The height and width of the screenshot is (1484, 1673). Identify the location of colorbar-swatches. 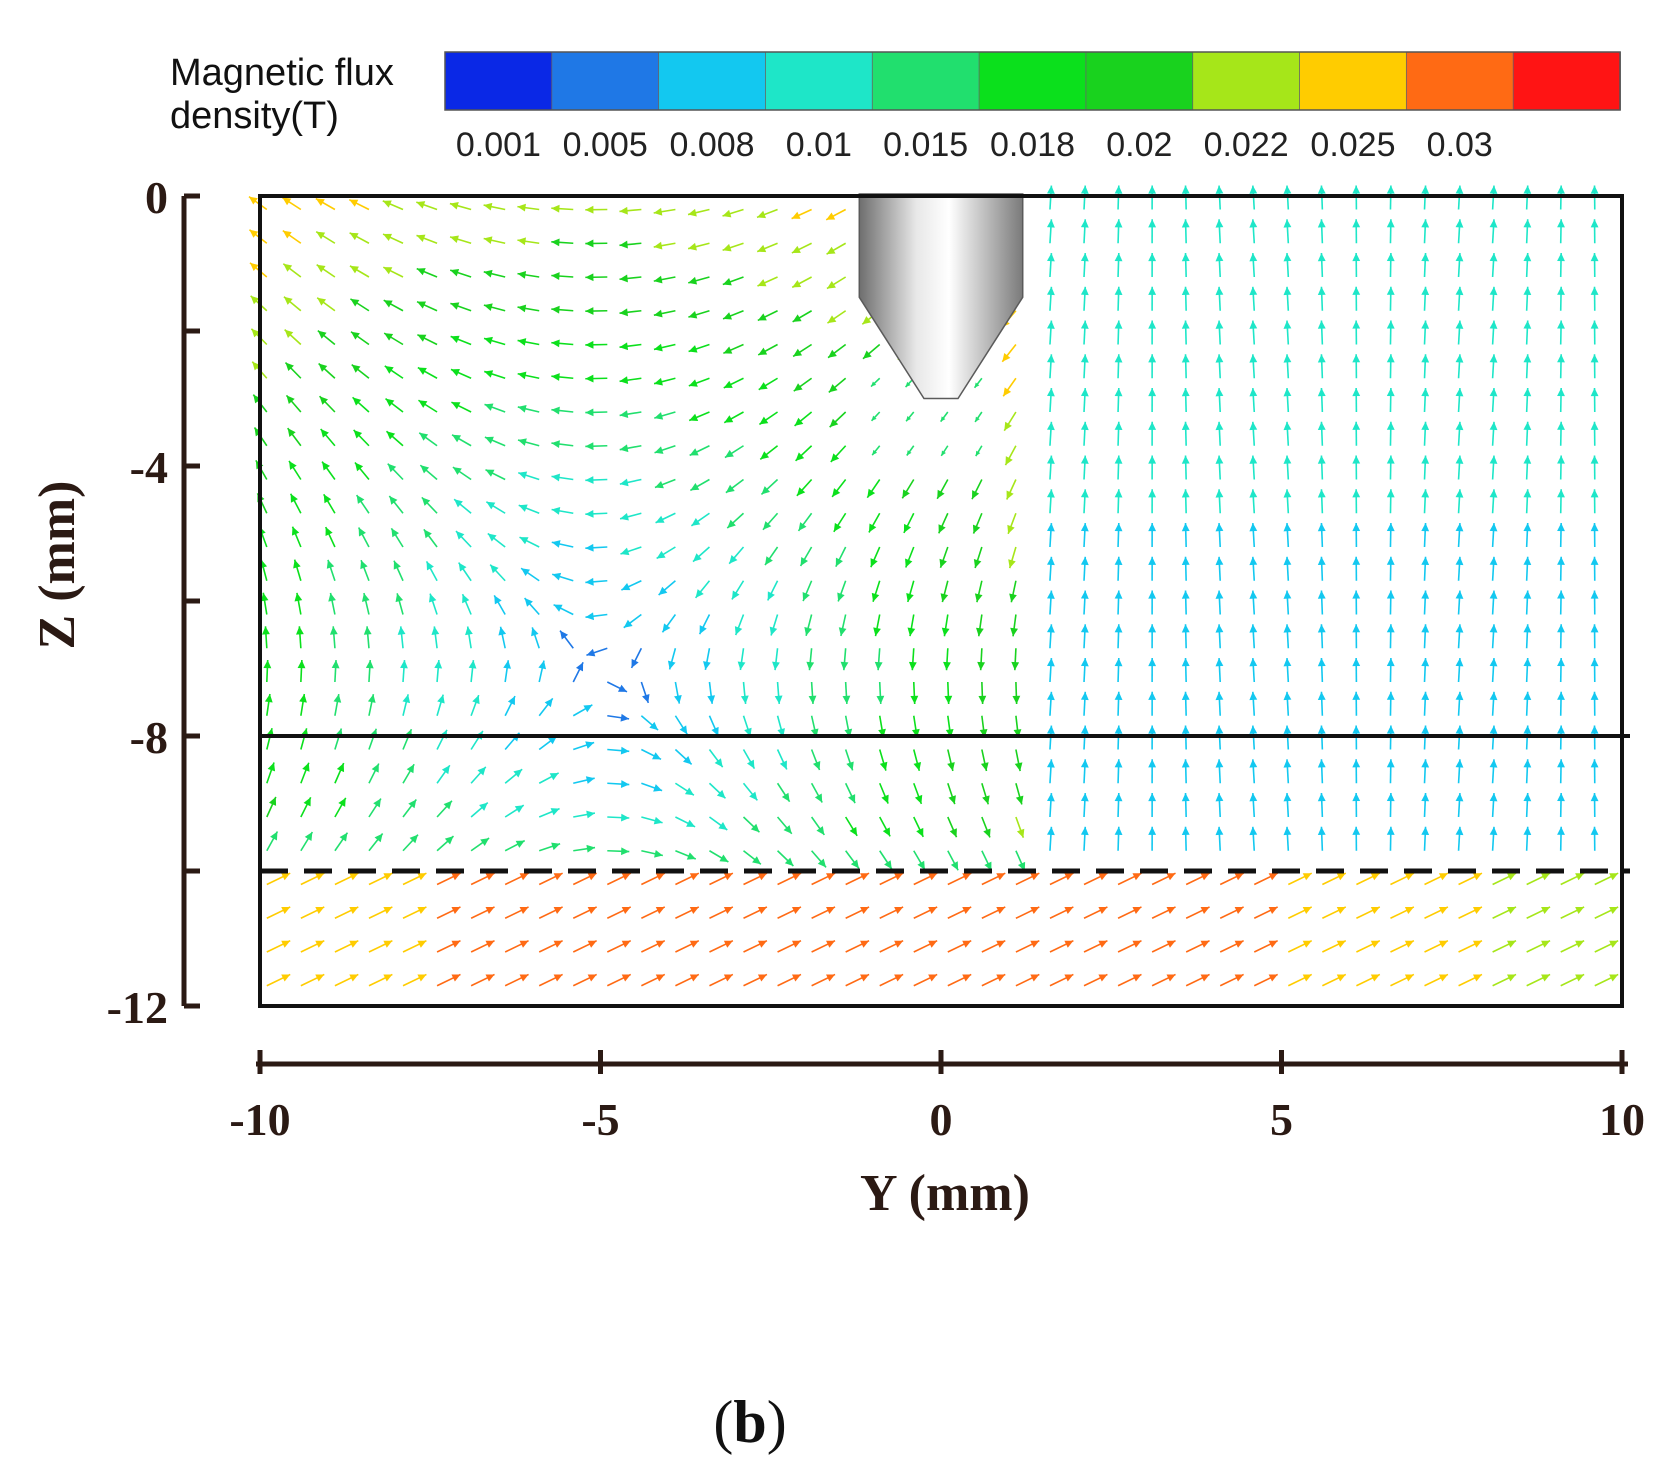
(1032, 81).